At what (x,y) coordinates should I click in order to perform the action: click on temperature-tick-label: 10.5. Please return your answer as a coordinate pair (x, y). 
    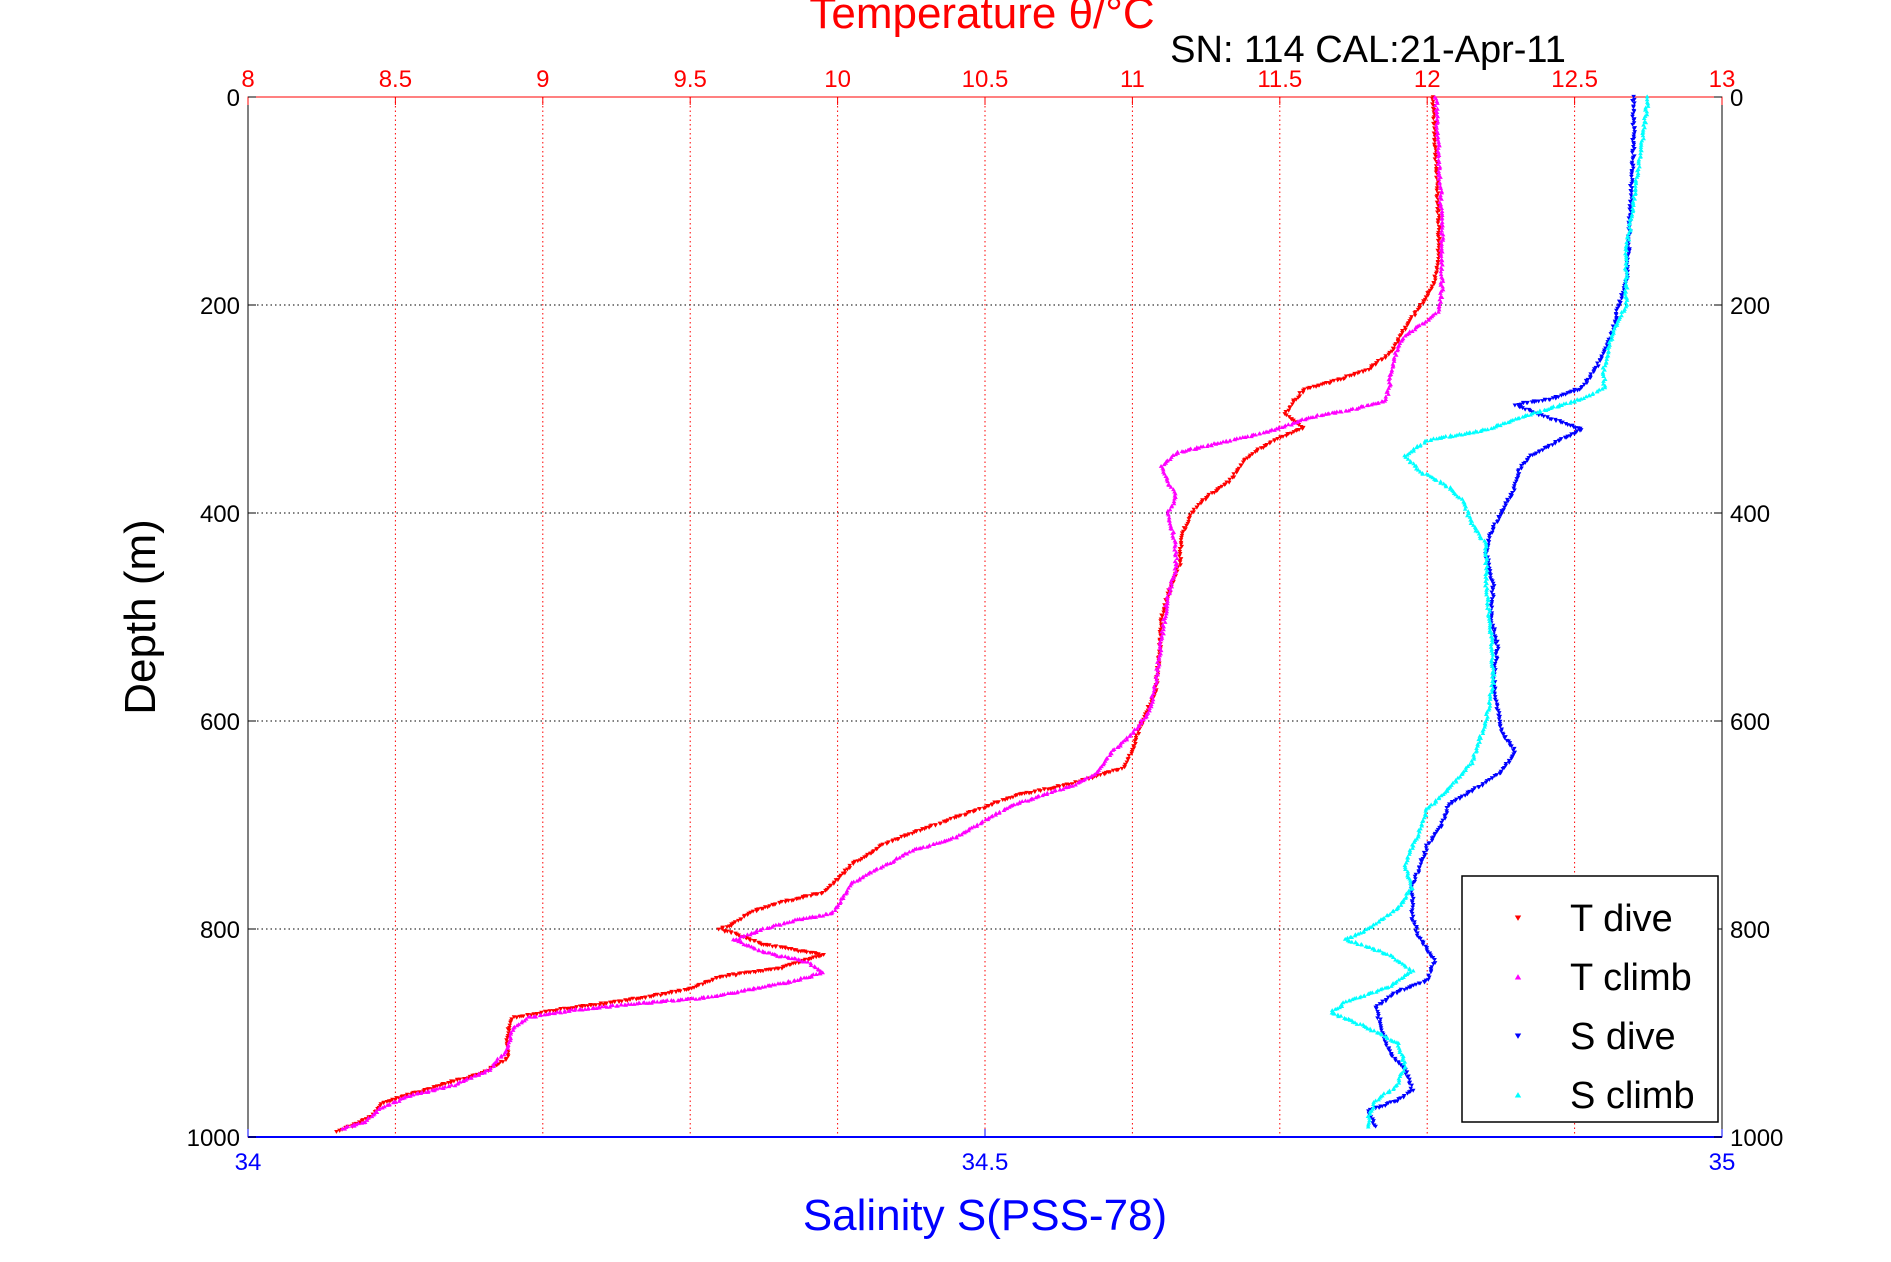
    Looking at the image, I should click on (985, 79).